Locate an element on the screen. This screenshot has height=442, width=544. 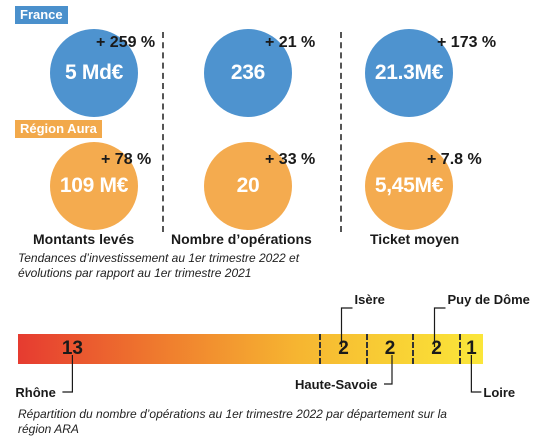
france-operations-growth: + 21 % is located at coordinates (290, 42).